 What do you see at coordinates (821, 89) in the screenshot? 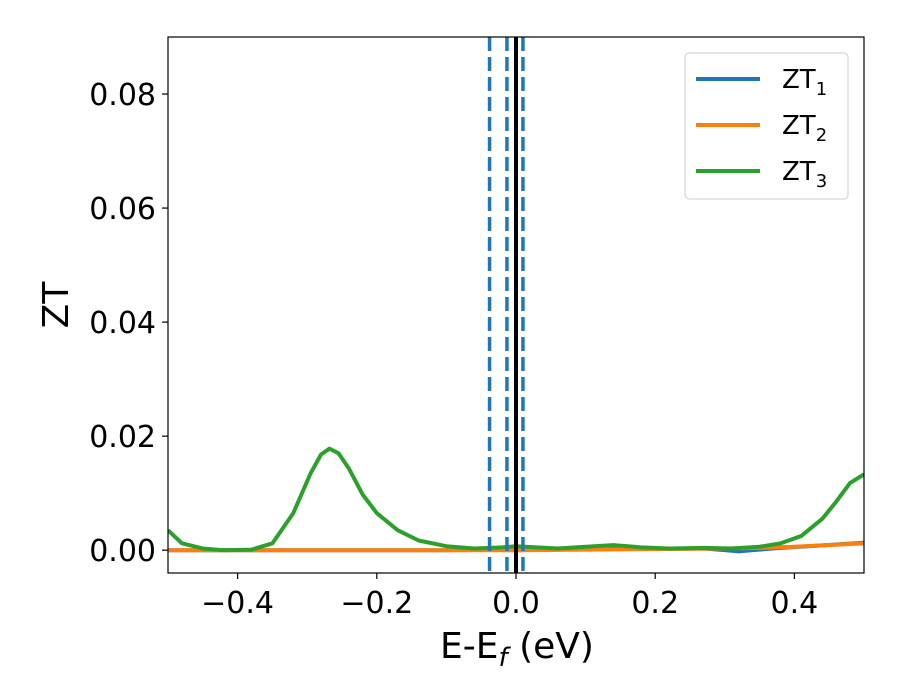
I see `legend-label-subscript: 1` at bounding box center [821, 89].